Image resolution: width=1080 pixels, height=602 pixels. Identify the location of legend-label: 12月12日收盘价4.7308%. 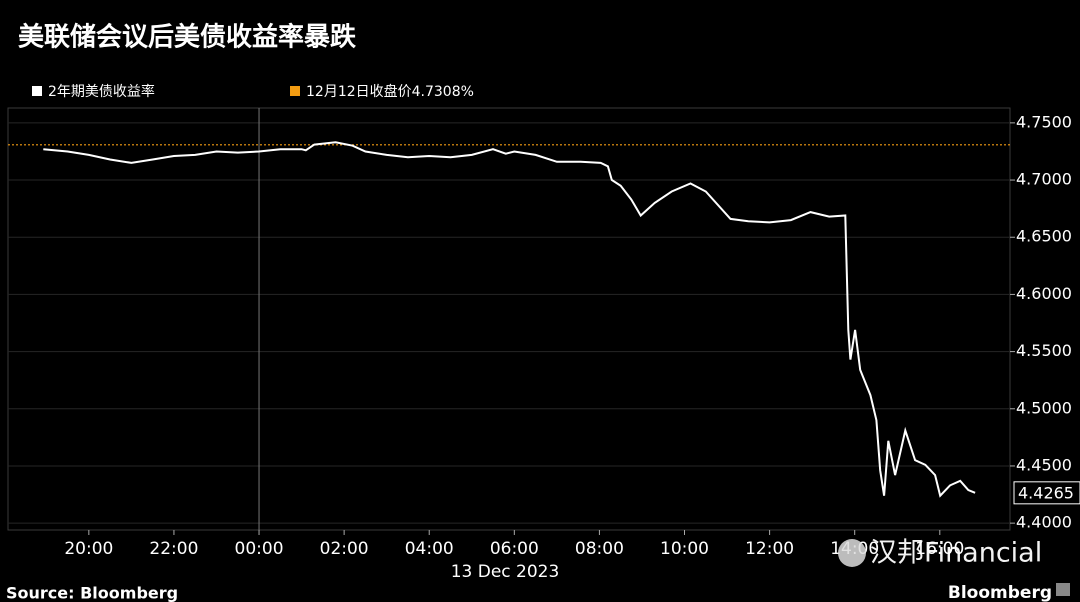
(390, 91).